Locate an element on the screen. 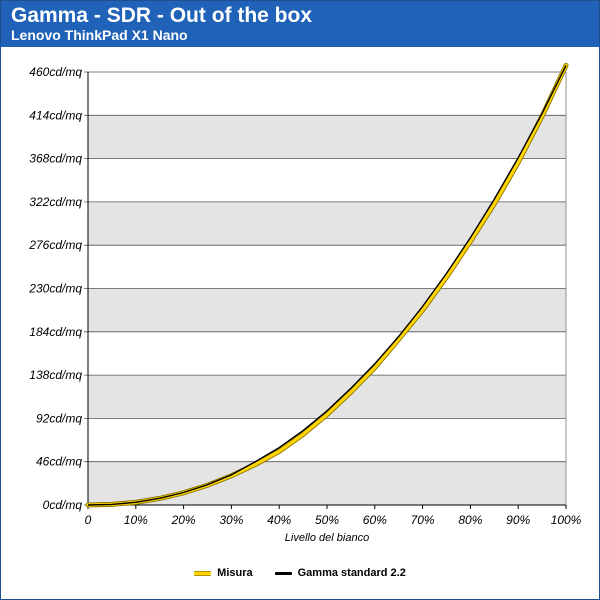 The image size is (600, 600). legend-item-gamma: Gamma standard 2.2 is located at coordinates (340, 573).